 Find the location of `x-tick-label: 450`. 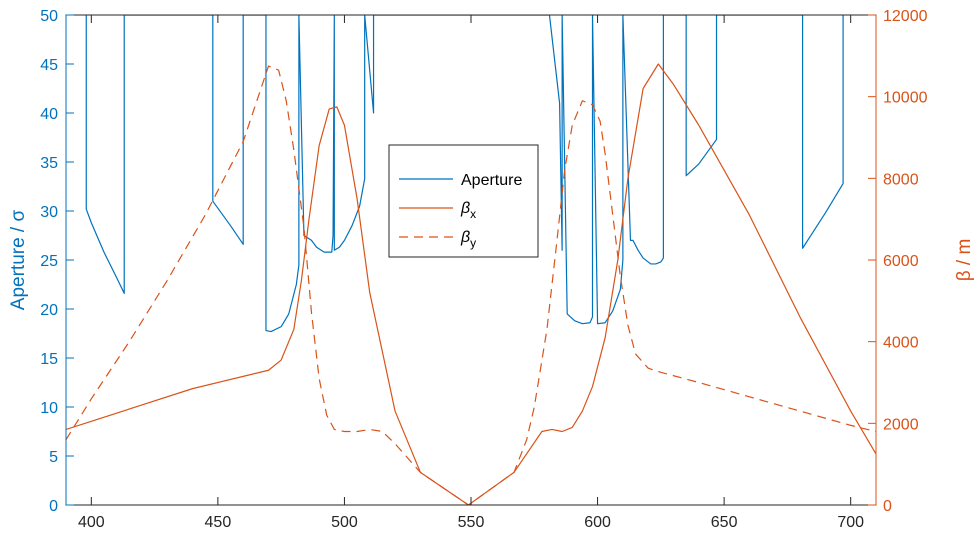

x-tick-label: 450 is located at coordinates (218, 522).